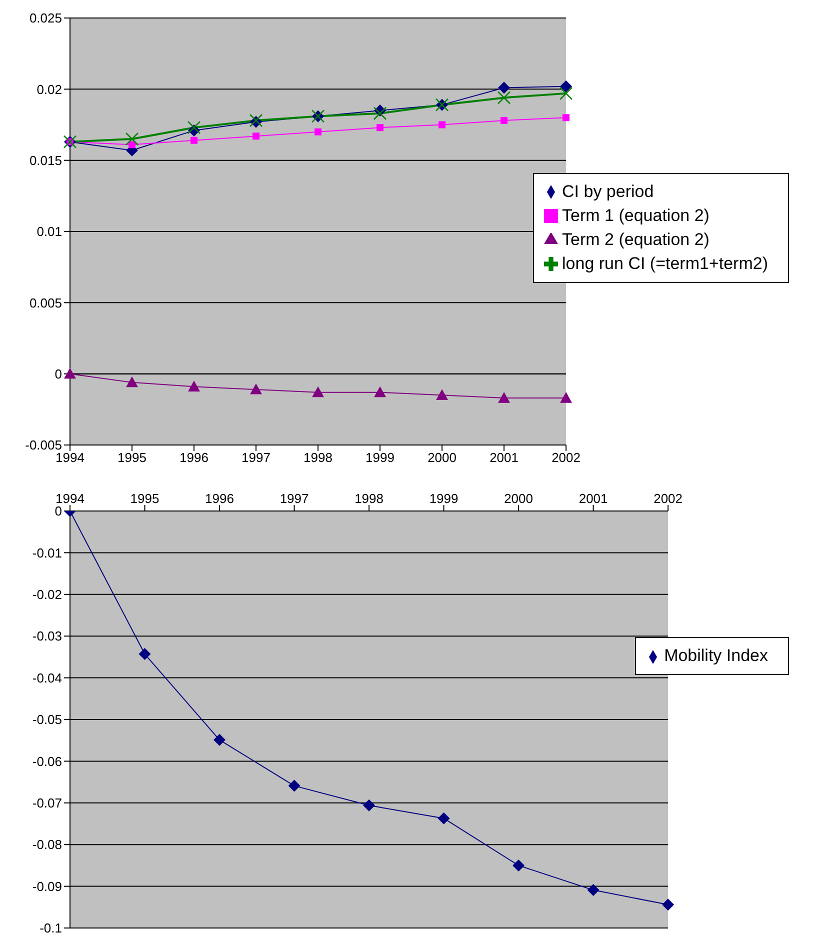  Describe the element at coordinates (49, 232) in the screenshot. I see `y-tick-label: 0.01` at that location.